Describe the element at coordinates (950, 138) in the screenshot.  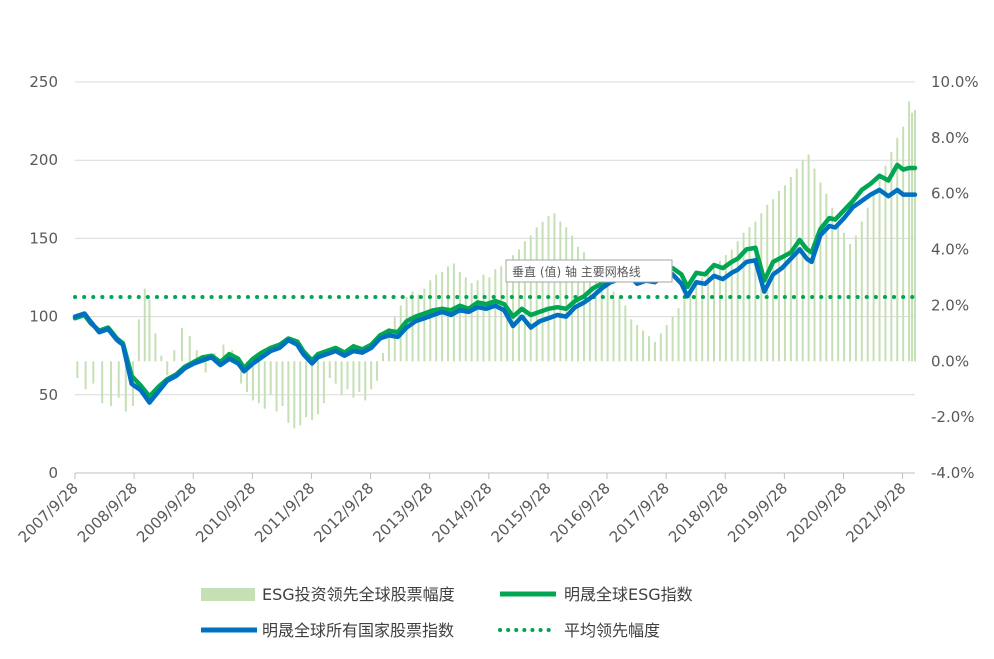
I see `right-tick-label-6: 8.0%` at that location.